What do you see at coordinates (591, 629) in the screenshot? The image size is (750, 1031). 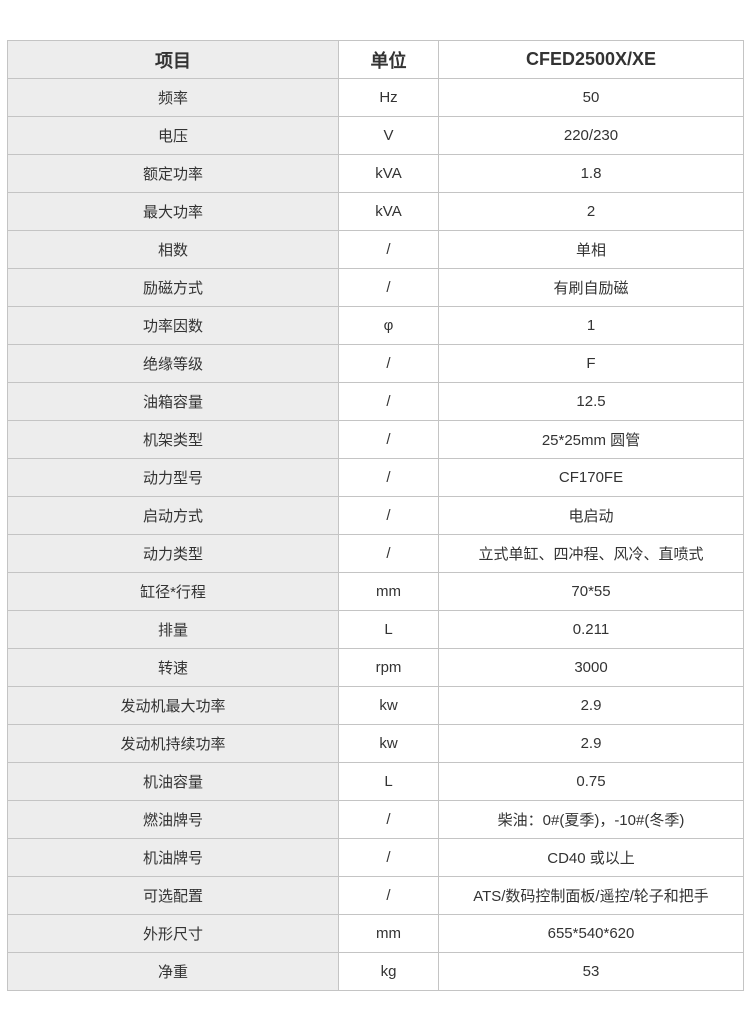 I see `spec-value-cell: 0.211` at bounding box center [591, 629].